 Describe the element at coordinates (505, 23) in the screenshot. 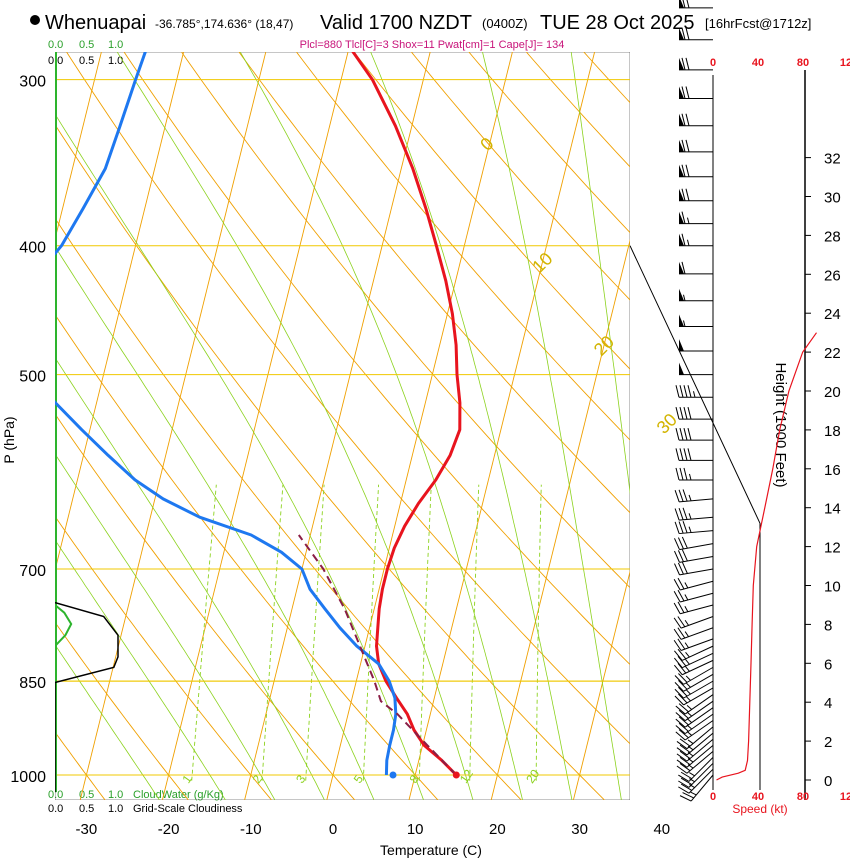

I see `zulu-time: (0400Z)` at that location.